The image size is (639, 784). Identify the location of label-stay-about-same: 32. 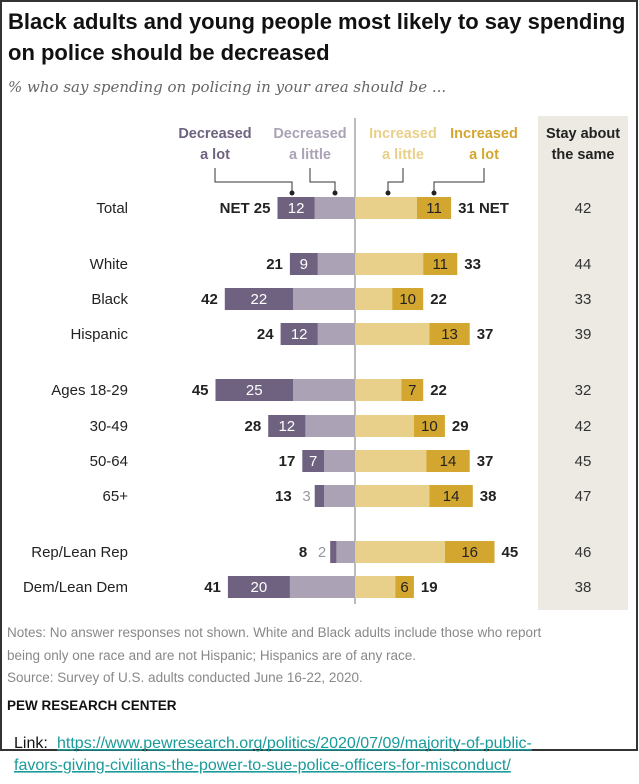
(583, 390).